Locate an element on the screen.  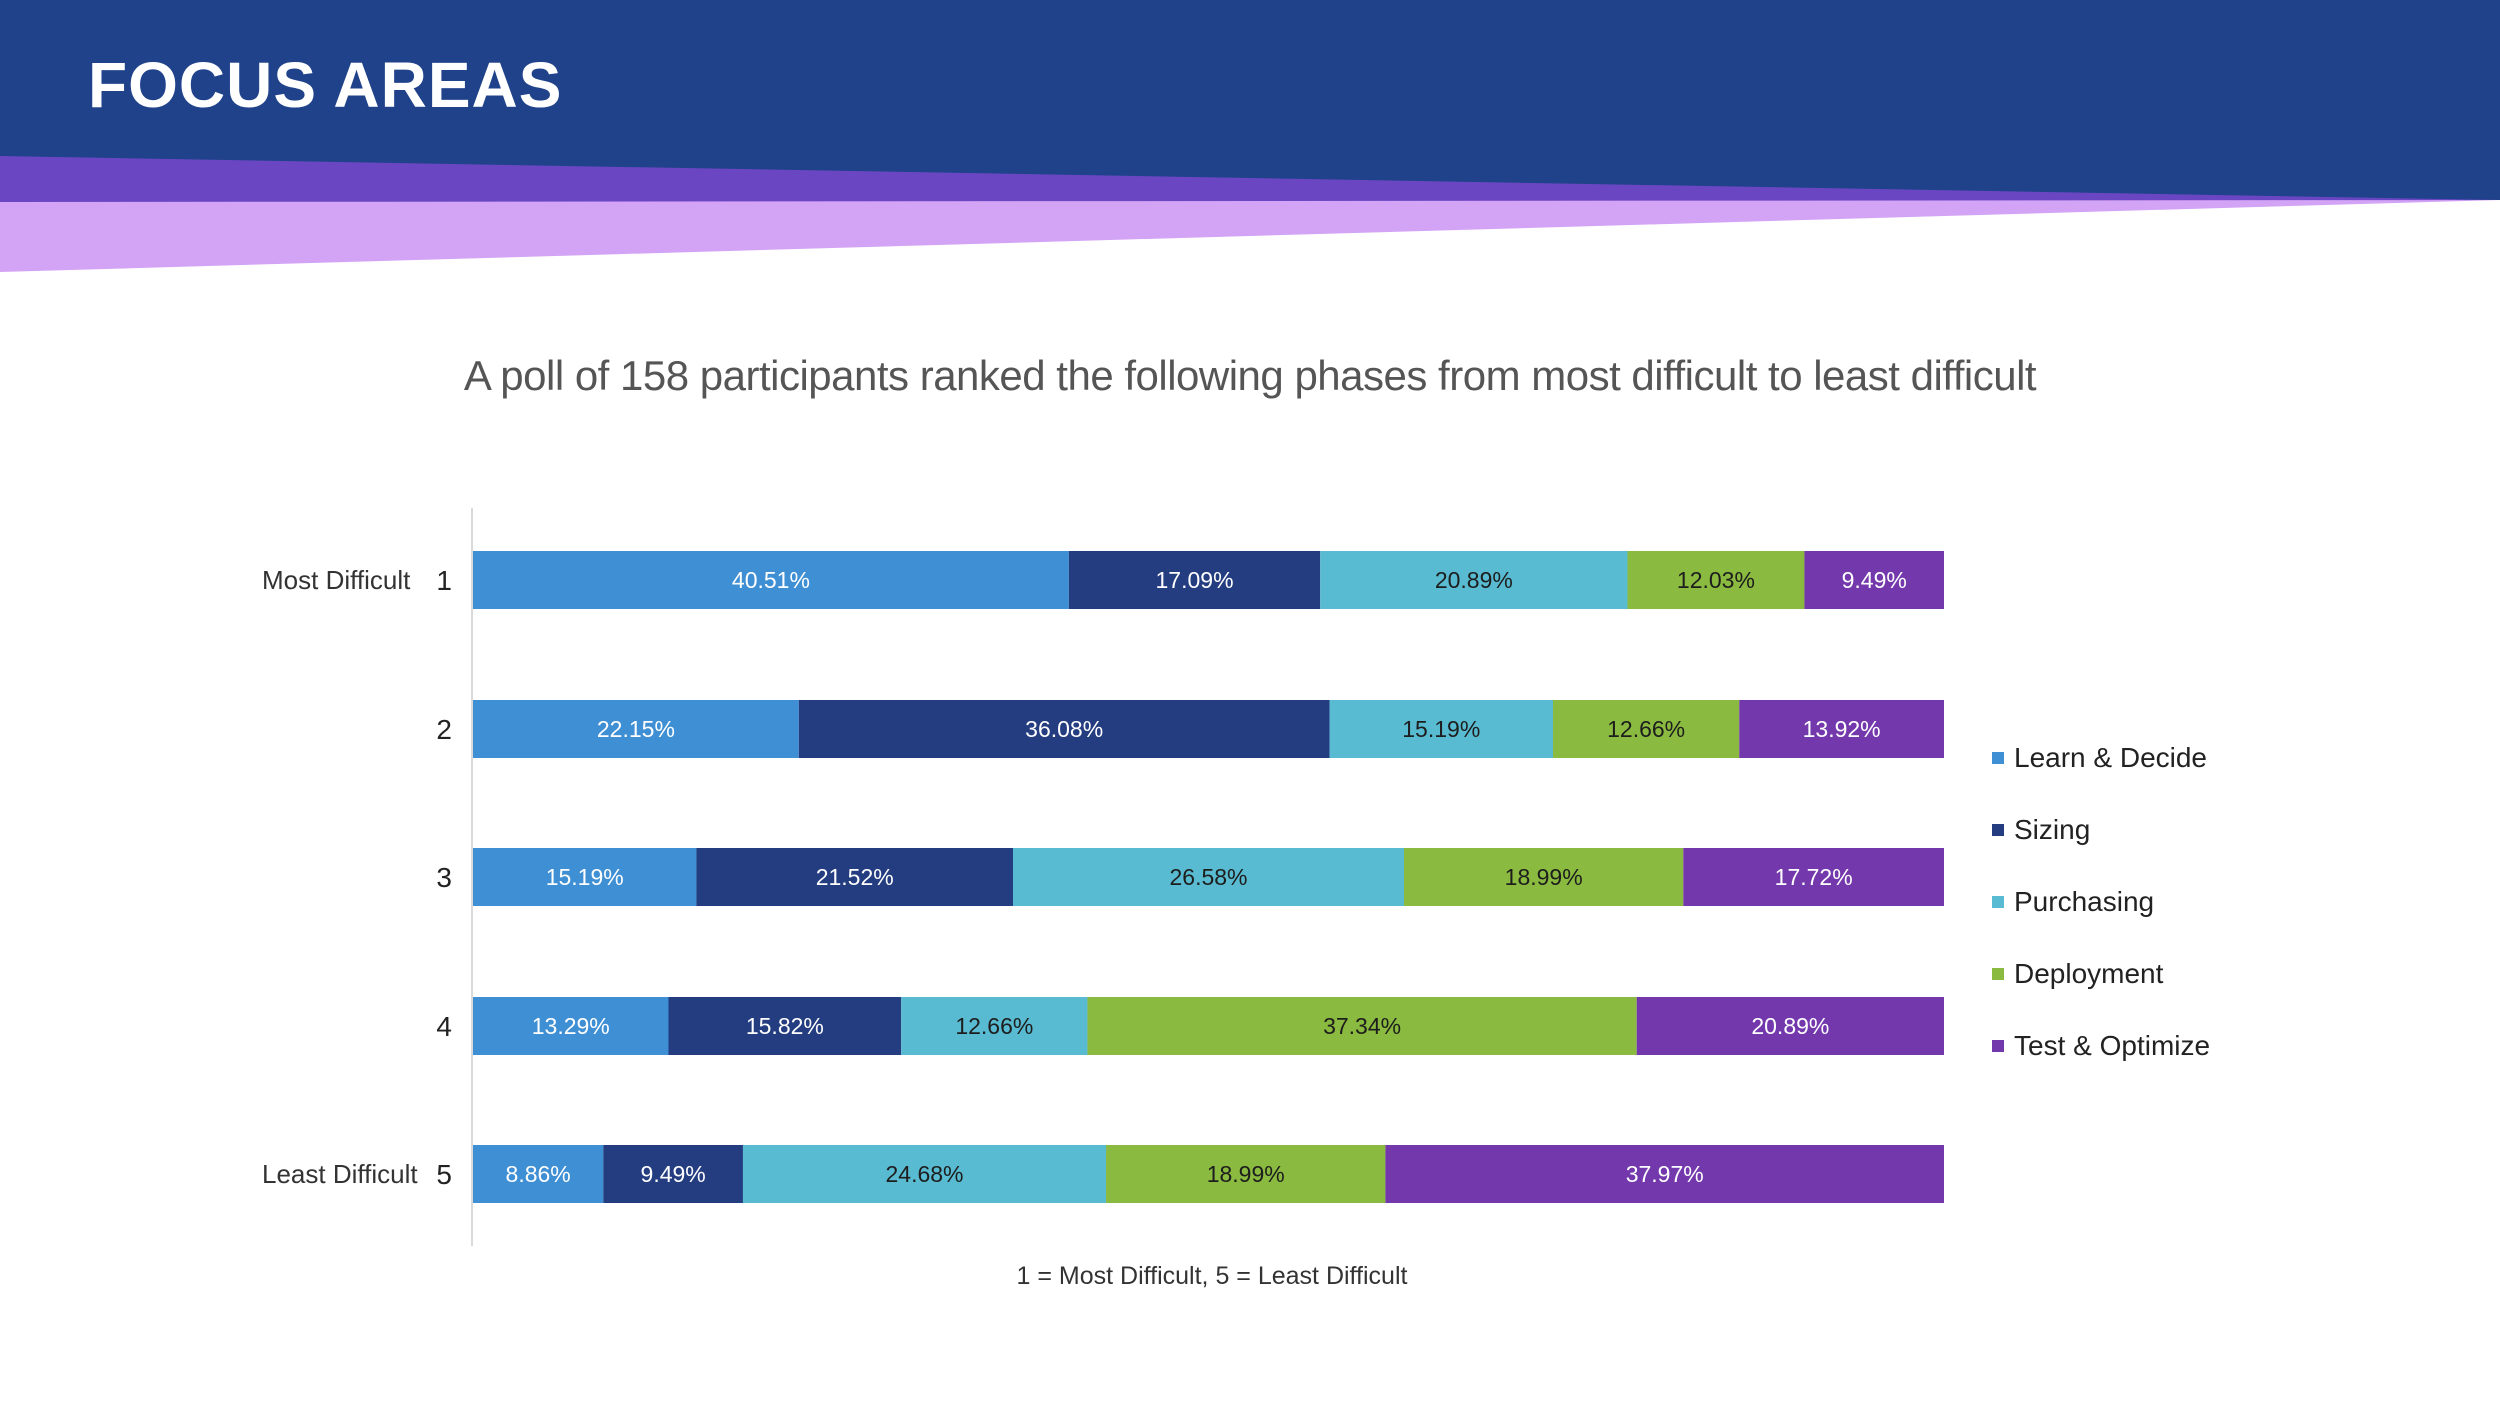
data-label-2-5: 13.92% is located at coordinates (1842, 729).